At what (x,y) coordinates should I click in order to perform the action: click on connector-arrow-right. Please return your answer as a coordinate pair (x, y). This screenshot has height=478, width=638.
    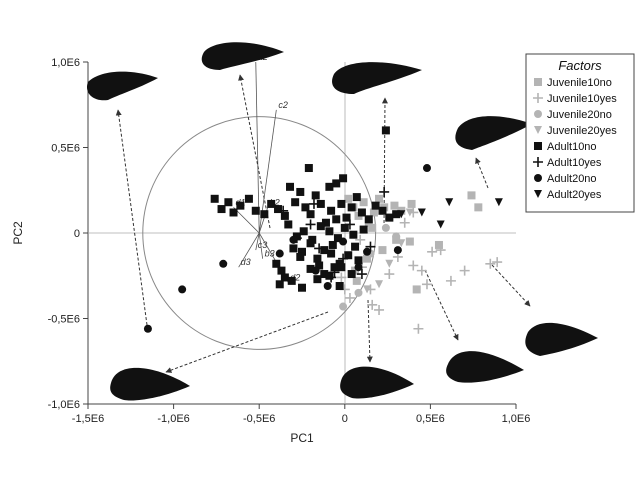
    Looking at the image, I should click on (482, 173).